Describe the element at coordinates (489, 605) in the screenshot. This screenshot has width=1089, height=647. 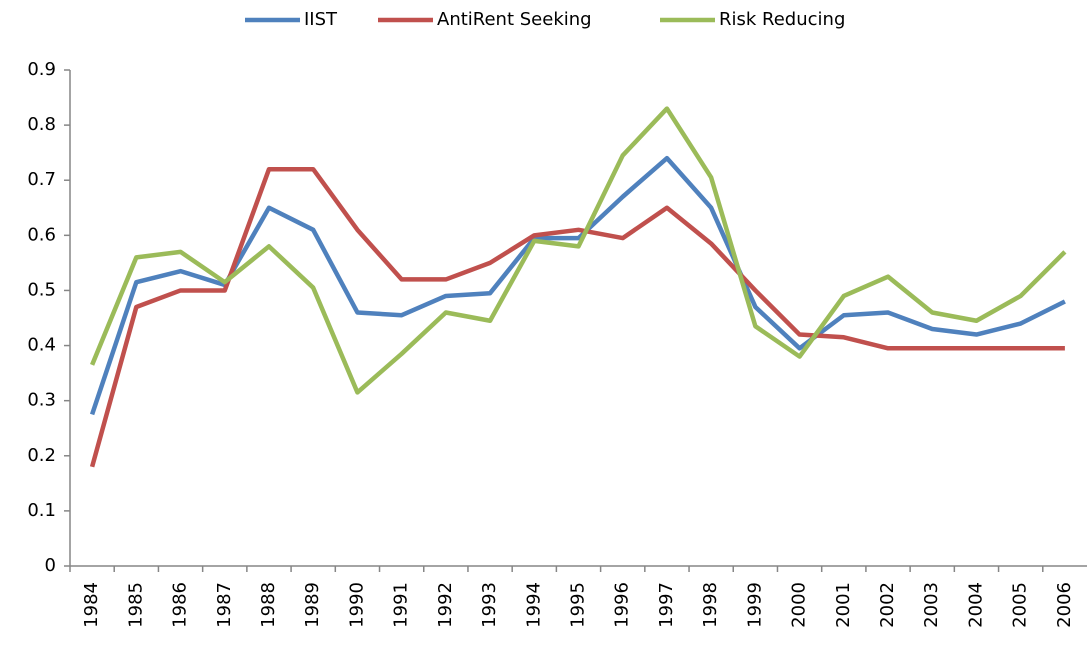
I see `x-tick-label: 1993` at that location.